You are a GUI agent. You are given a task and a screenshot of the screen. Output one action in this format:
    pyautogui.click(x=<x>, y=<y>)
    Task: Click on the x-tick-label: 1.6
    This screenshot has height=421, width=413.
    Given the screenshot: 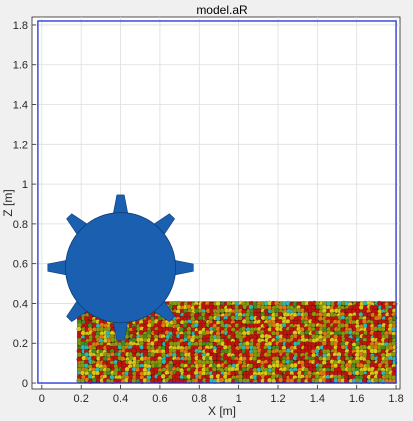 What is the action you would take?
    pyautogui.click(x=356, y=399)
    